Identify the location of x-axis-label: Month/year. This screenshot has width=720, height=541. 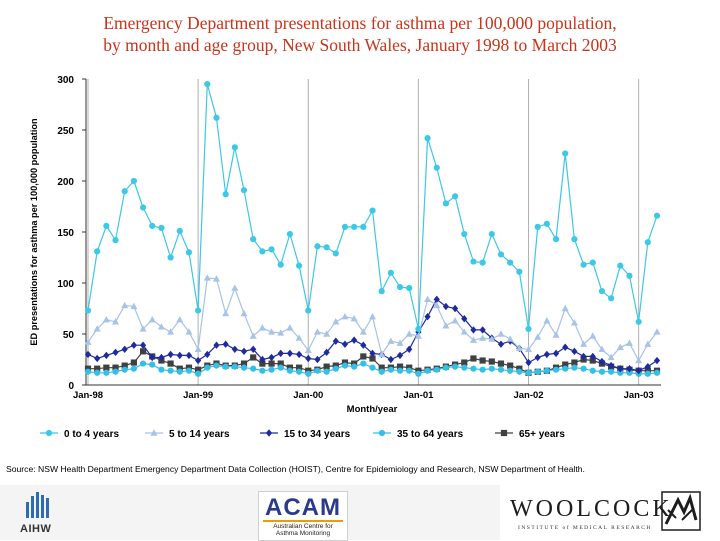
(372, 409).